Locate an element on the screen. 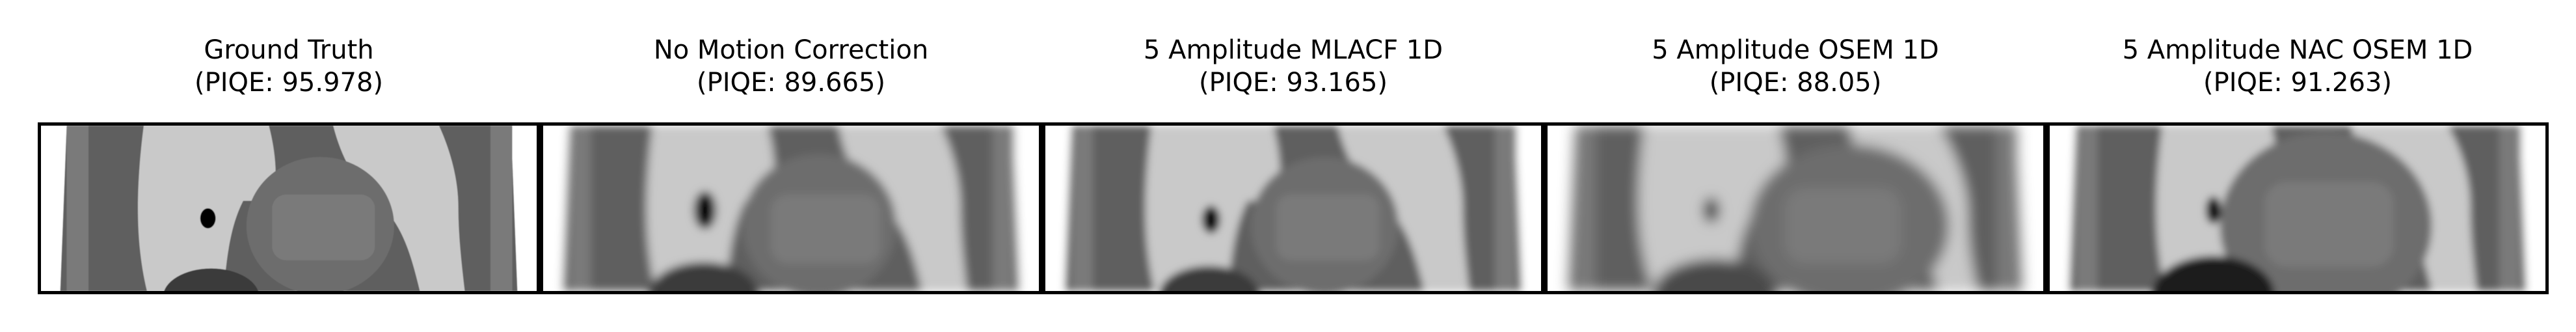 This screenshot has width=2576, height=332. panel-title: Ground Truth is located at coordinates (289, 50).